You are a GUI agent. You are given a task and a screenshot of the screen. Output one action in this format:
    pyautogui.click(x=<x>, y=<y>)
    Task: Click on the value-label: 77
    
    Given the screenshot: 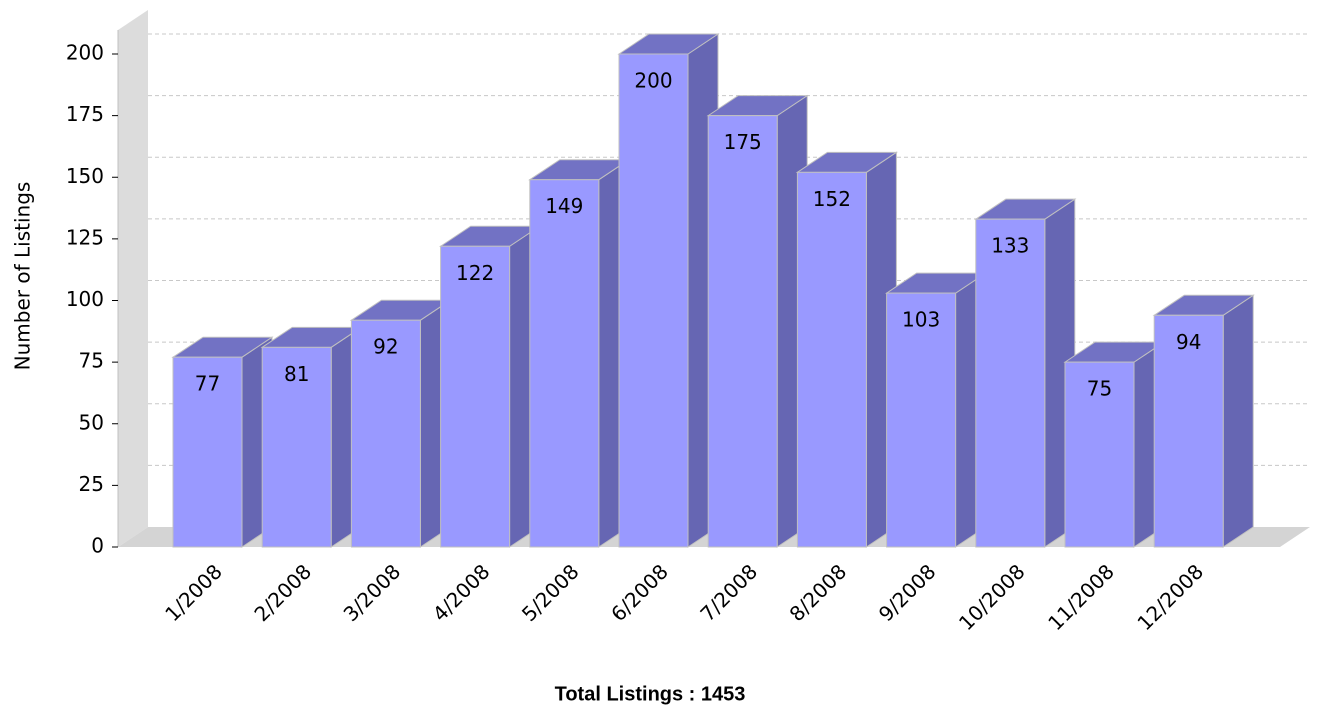 What is the action you would take?
    pyautogui.click(x=207, y=384)
    